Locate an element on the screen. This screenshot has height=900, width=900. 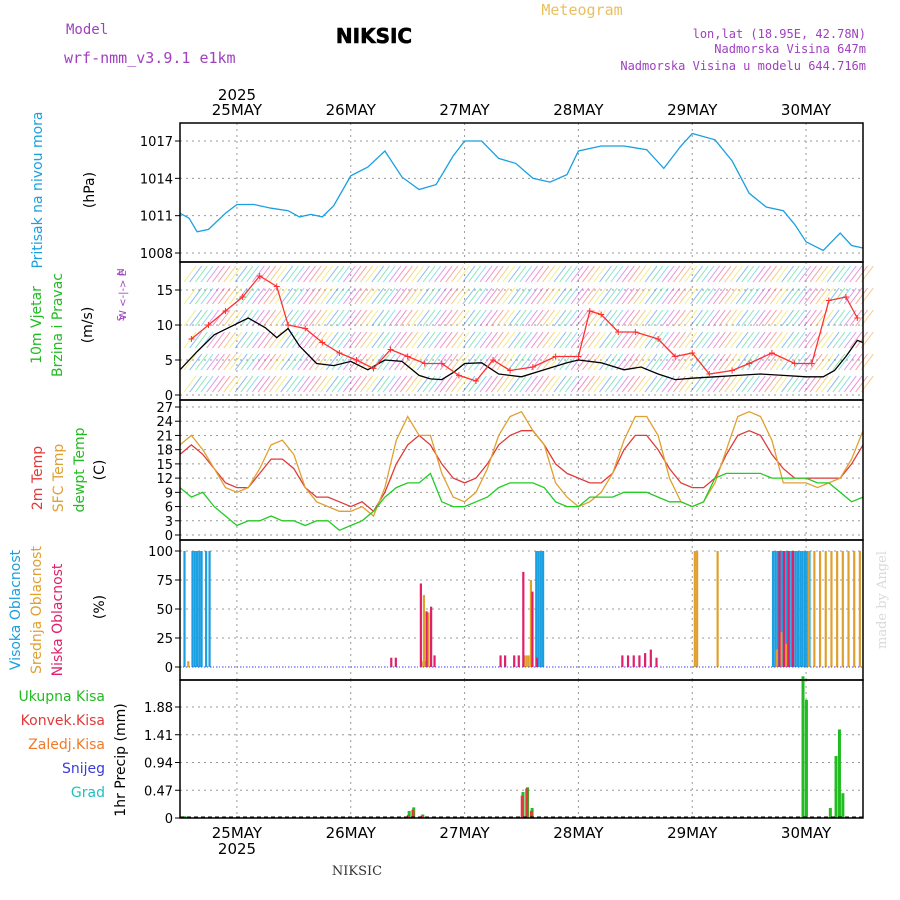
bottom-day-label: 29MAY is located at coordinates (692, 833).